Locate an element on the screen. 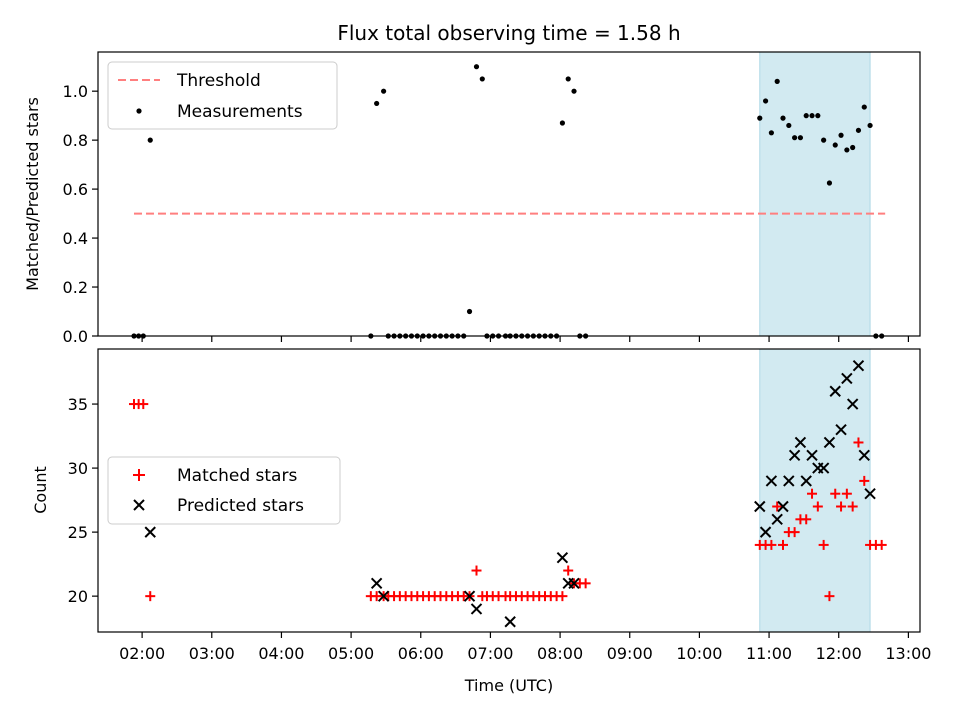 This screenshot has width=960, height=720. observing-window-shading-bottom is located at coordinates (815, 490).